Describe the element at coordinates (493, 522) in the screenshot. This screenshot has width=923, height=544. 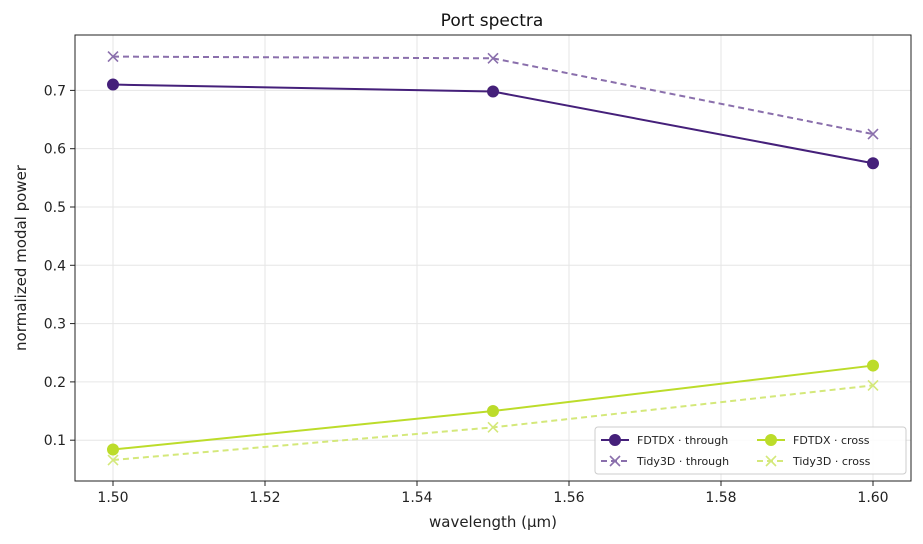
I see `x-axis-label: wavelength (µm)` at that location.